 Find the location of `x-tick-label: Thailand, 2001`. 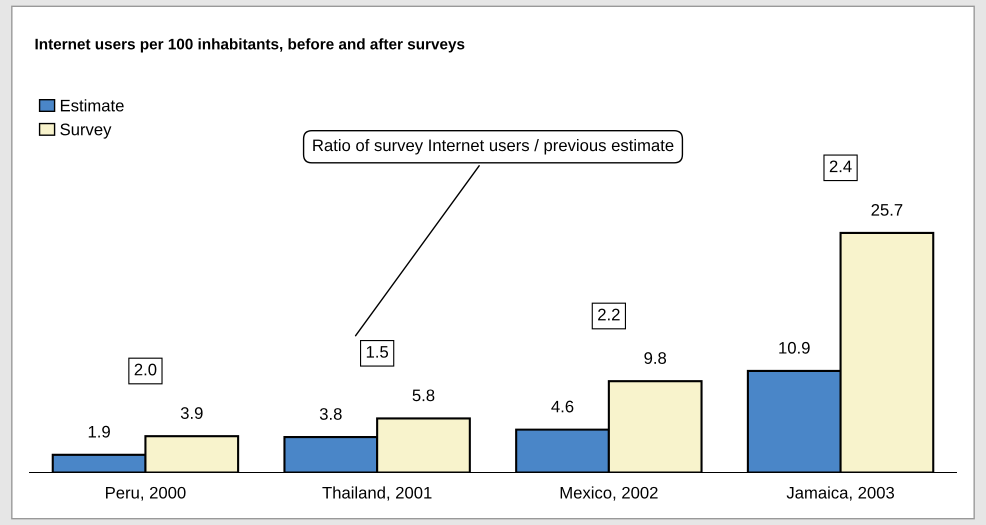

x-tick-label: Thailand, 2001 is located at coordinates (377, 493).